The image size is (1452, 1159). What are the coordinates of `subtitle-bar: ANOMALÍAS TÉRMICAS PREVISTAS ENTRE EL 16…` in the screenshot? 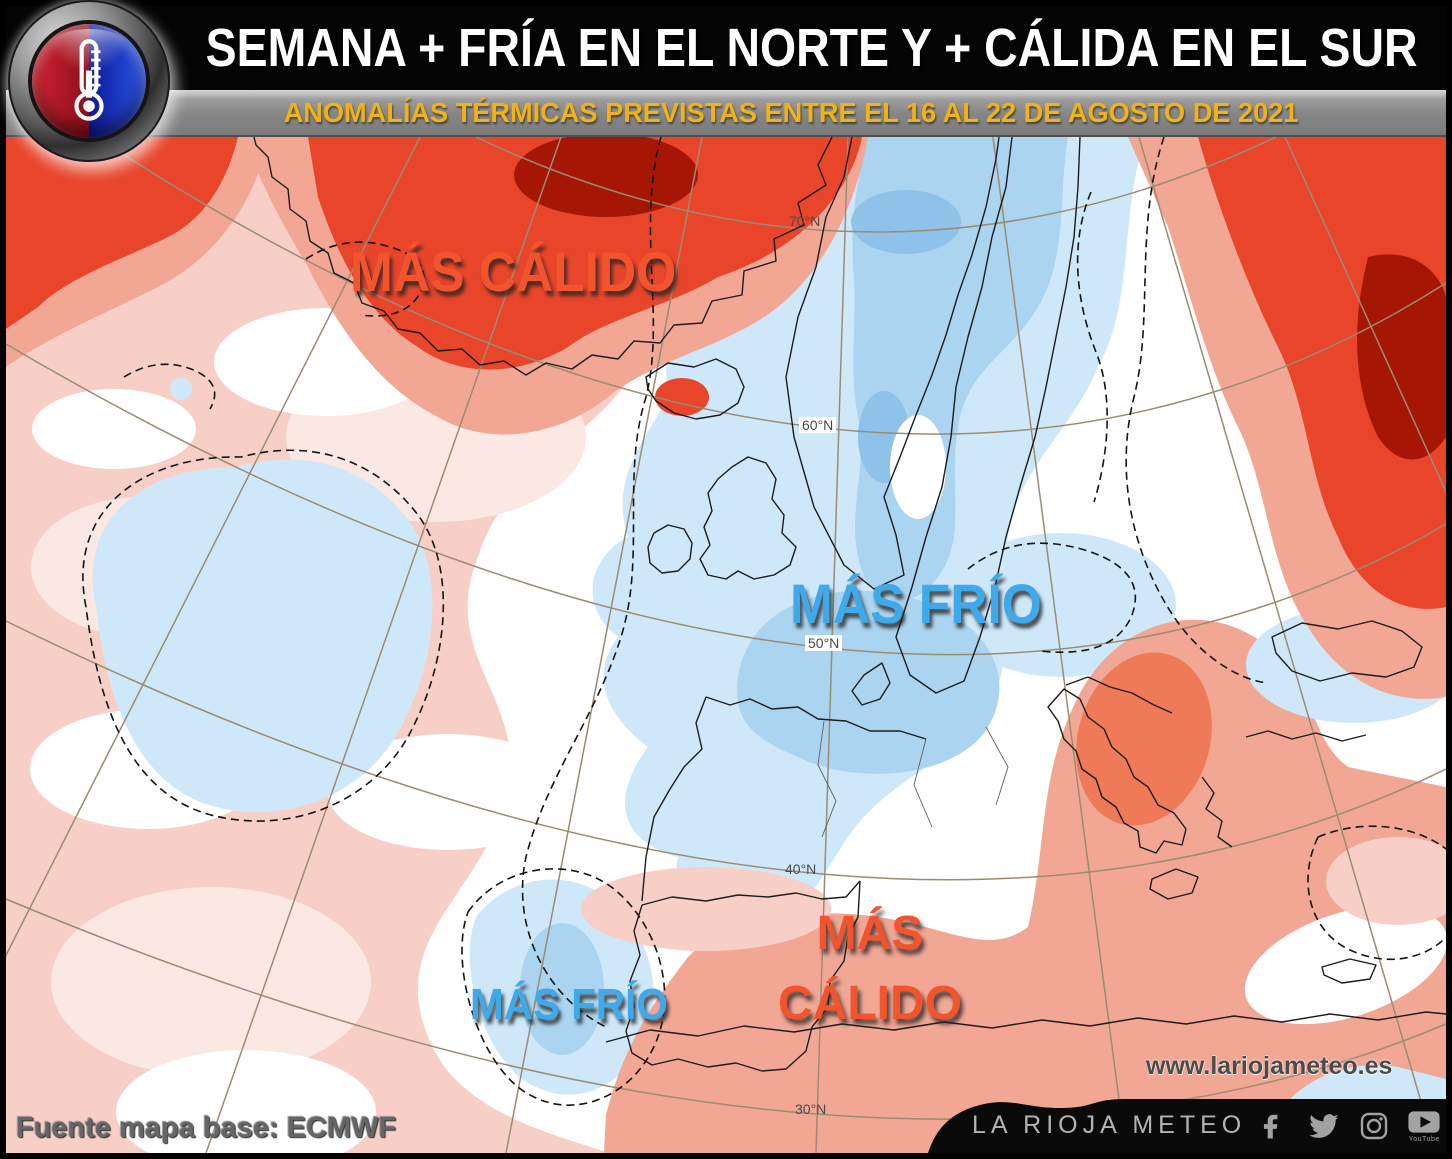 It's located at (726, 113).